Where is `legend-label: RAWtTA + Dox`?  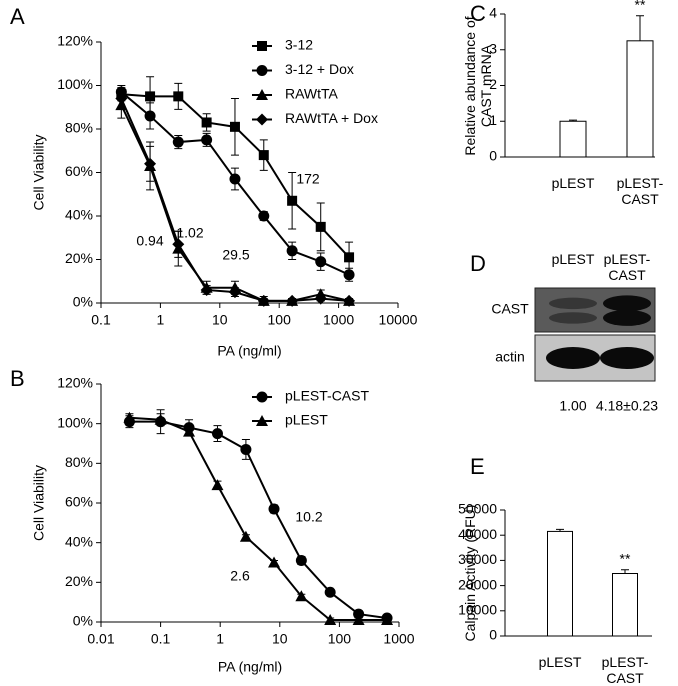
legend-label: RAWtTA + Dox is located at coordinates (331, 118).